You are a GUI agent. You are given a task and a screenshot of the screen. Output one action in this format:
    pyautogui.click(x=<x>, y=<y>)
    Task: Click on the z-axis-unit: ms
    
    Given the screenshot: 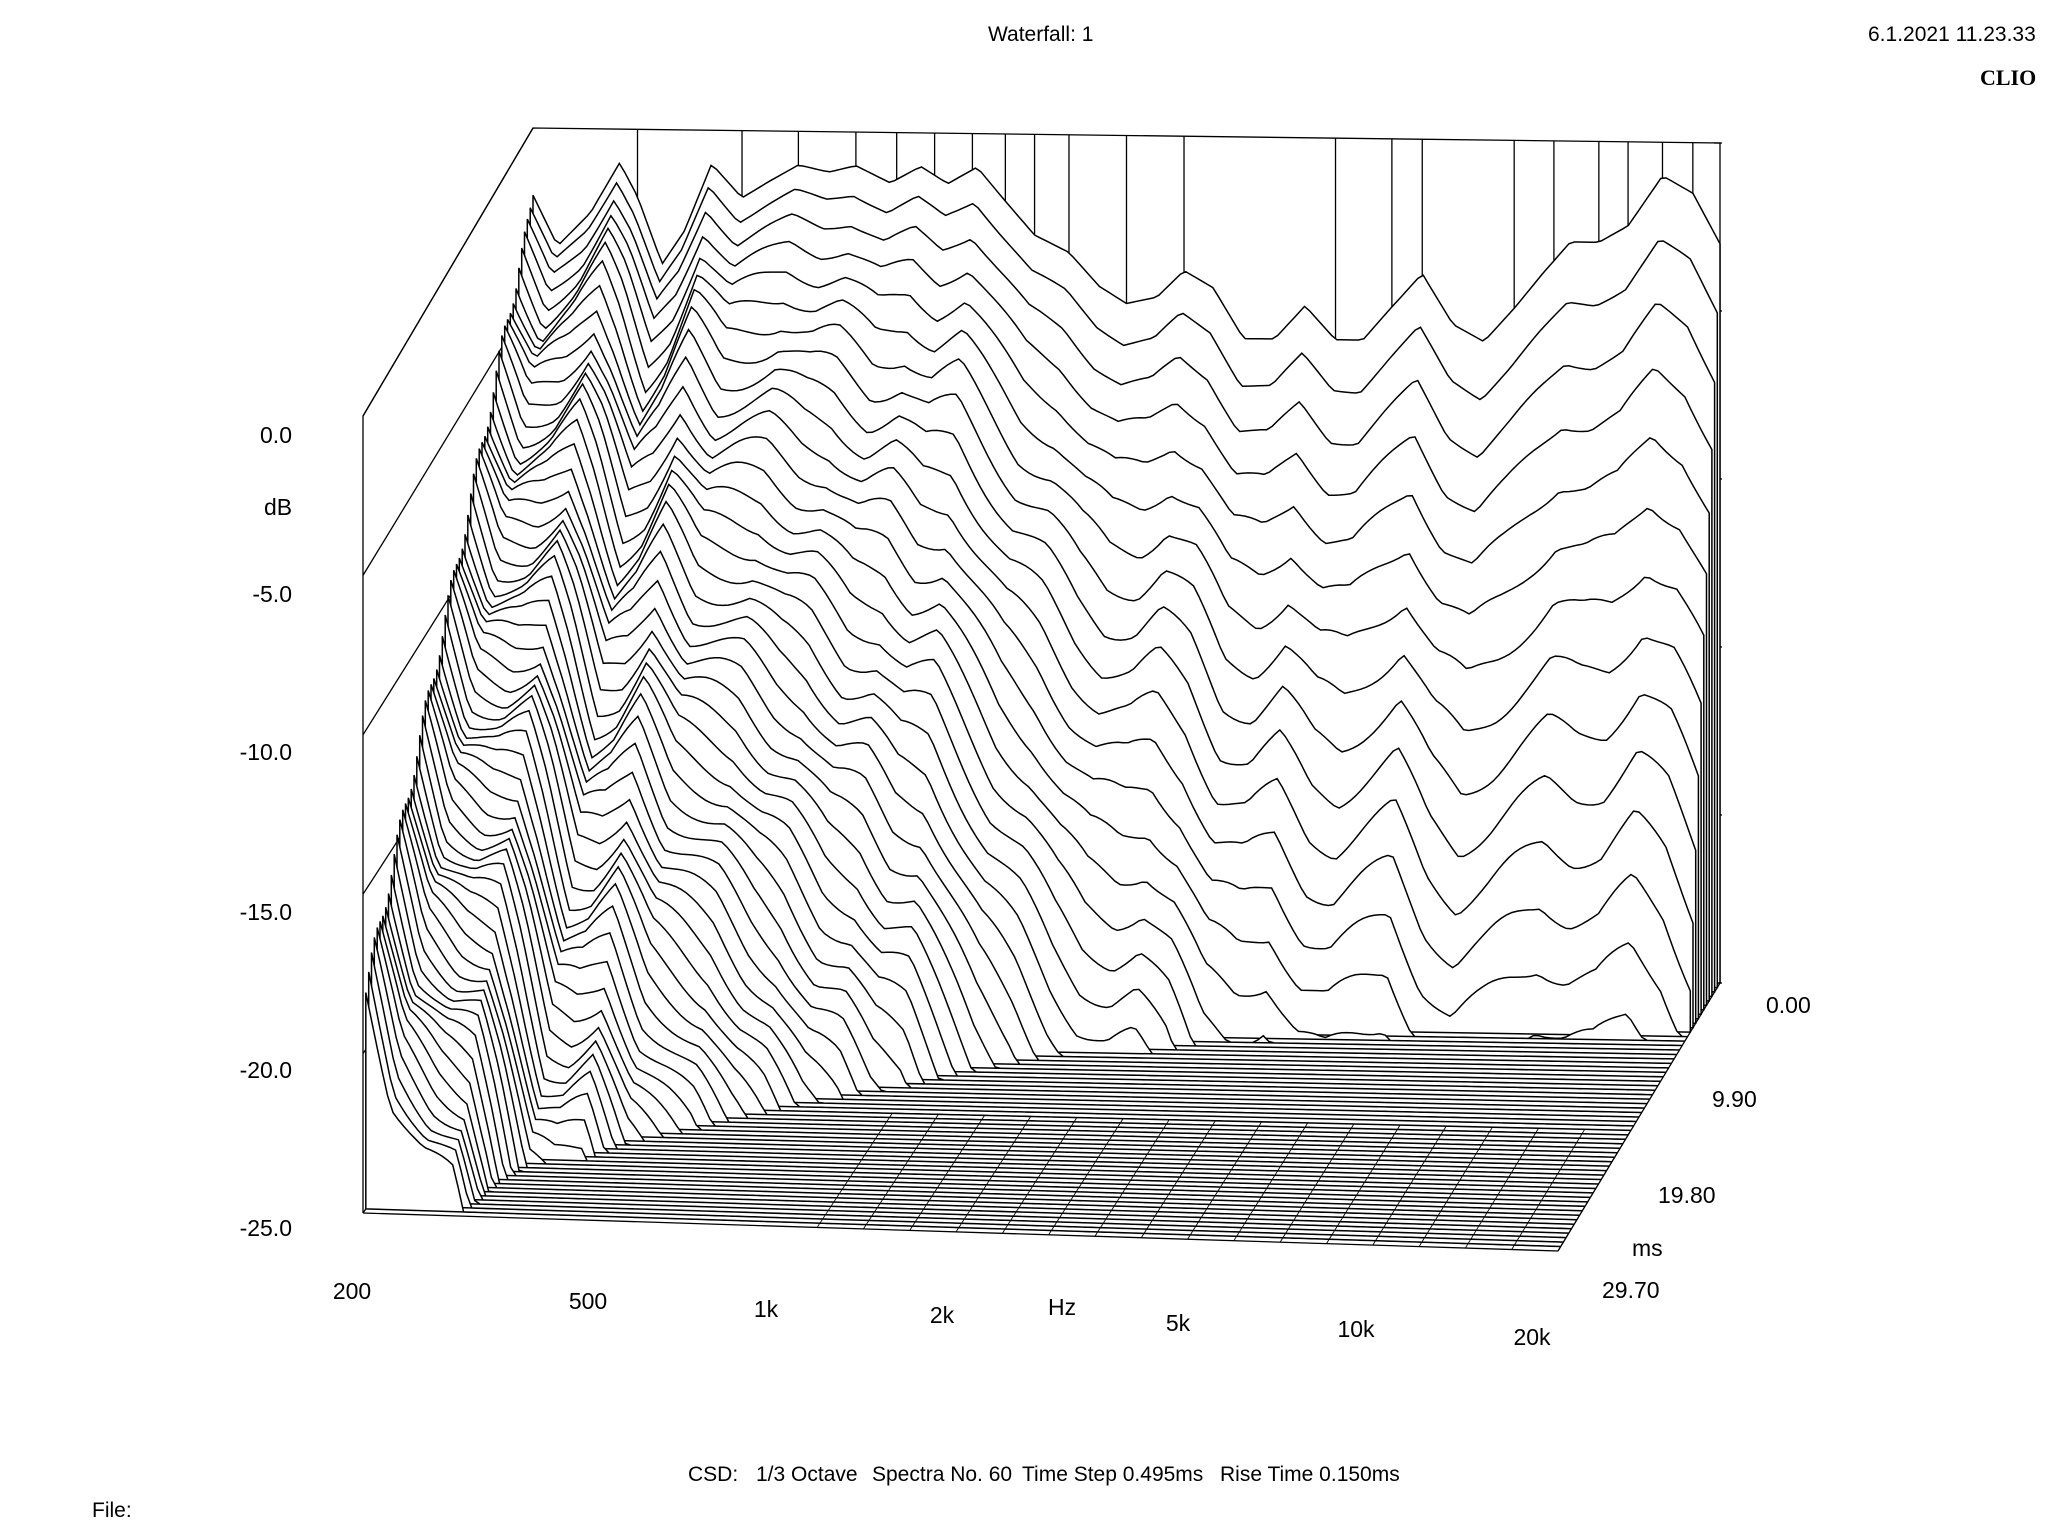 What is the action you would take?
    pyautogui.click(x=1647, y=1248)
    